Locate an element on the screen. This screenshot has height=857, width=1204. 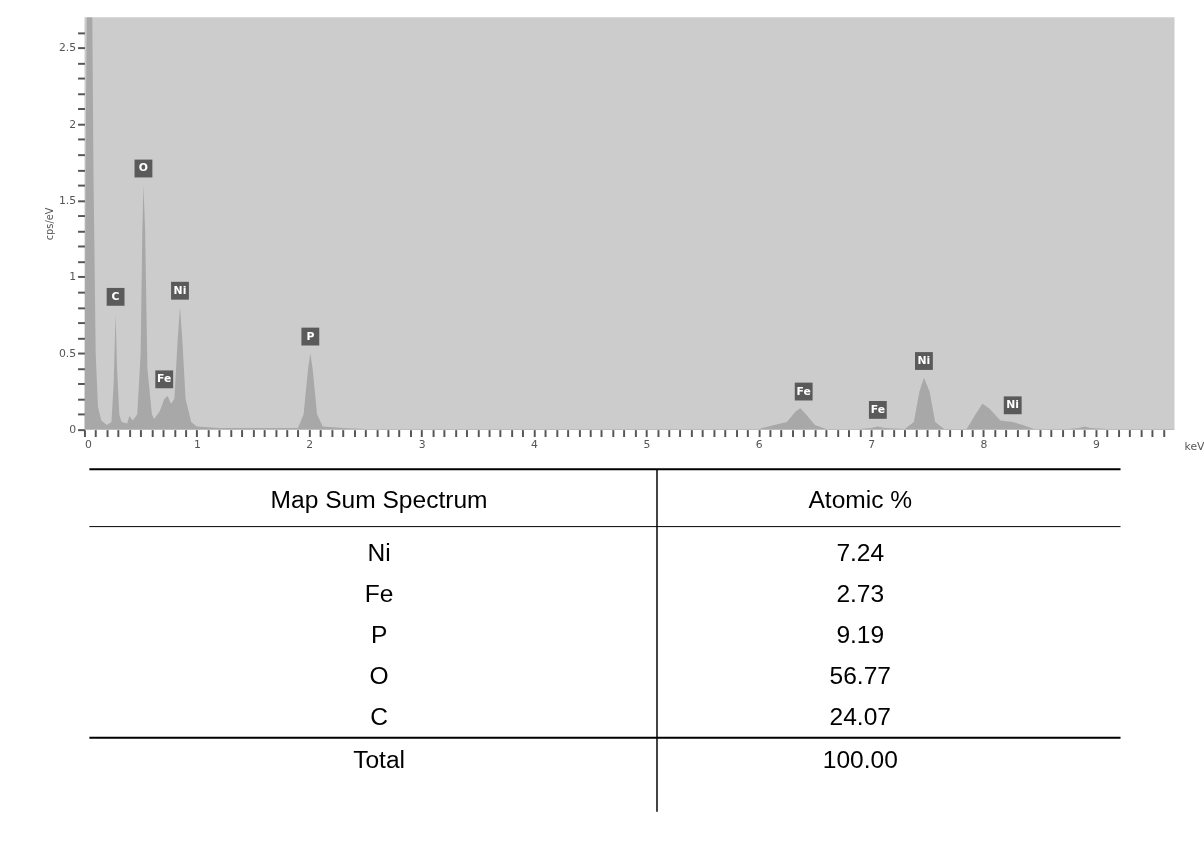
x-tick-label: 9 is located at coordinates (1096, 444).